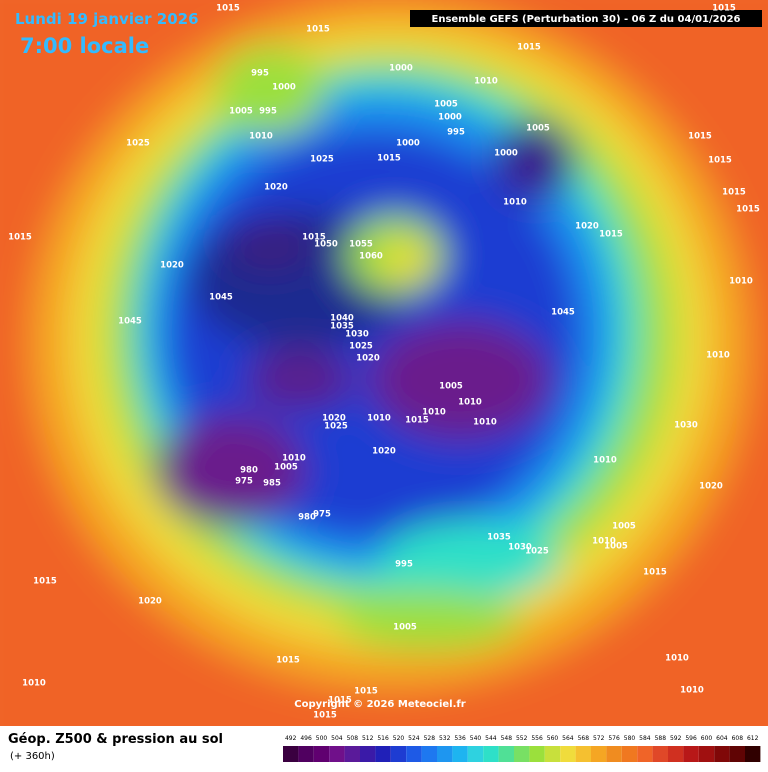  Describe the element at coordinates (584, 738) in the screenshot. I see `scale-label: 568` at that location.